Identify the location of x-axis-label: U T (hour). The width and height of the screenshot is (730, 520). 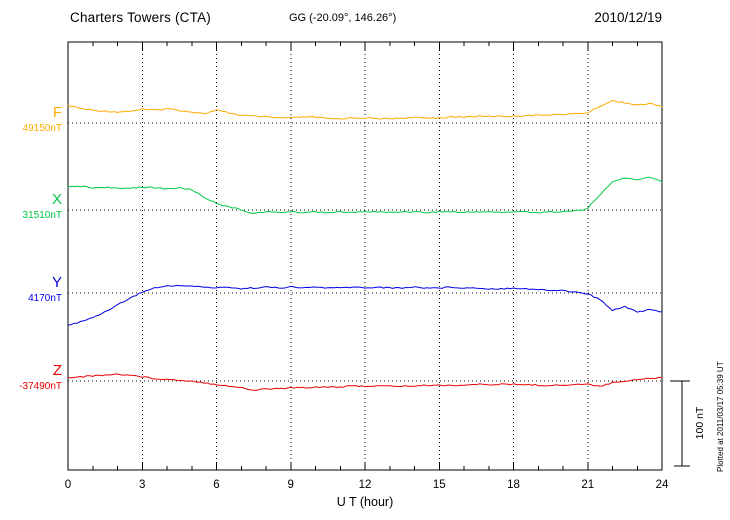
(365, 502).